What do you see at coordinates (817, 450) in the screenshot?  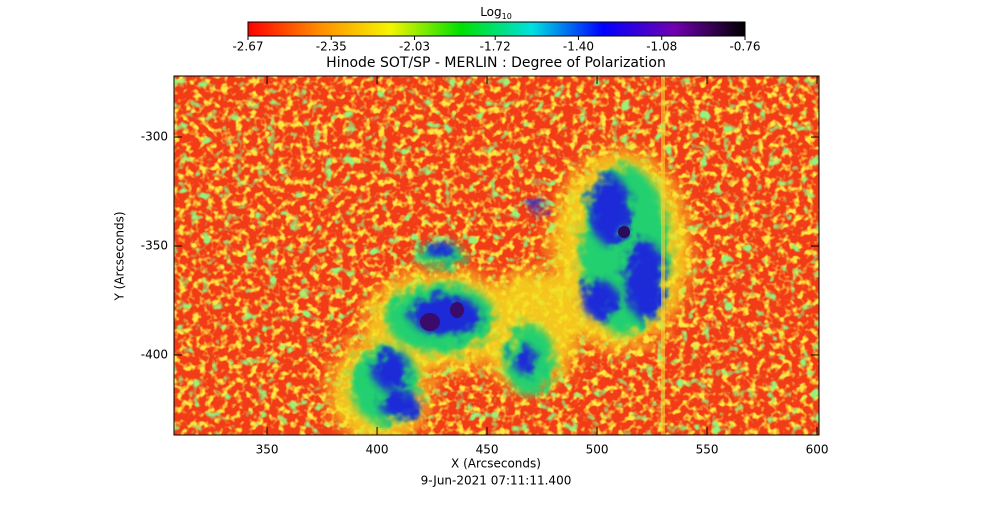 I see `x-tick-label: 600` at bounding box center [817, 450].